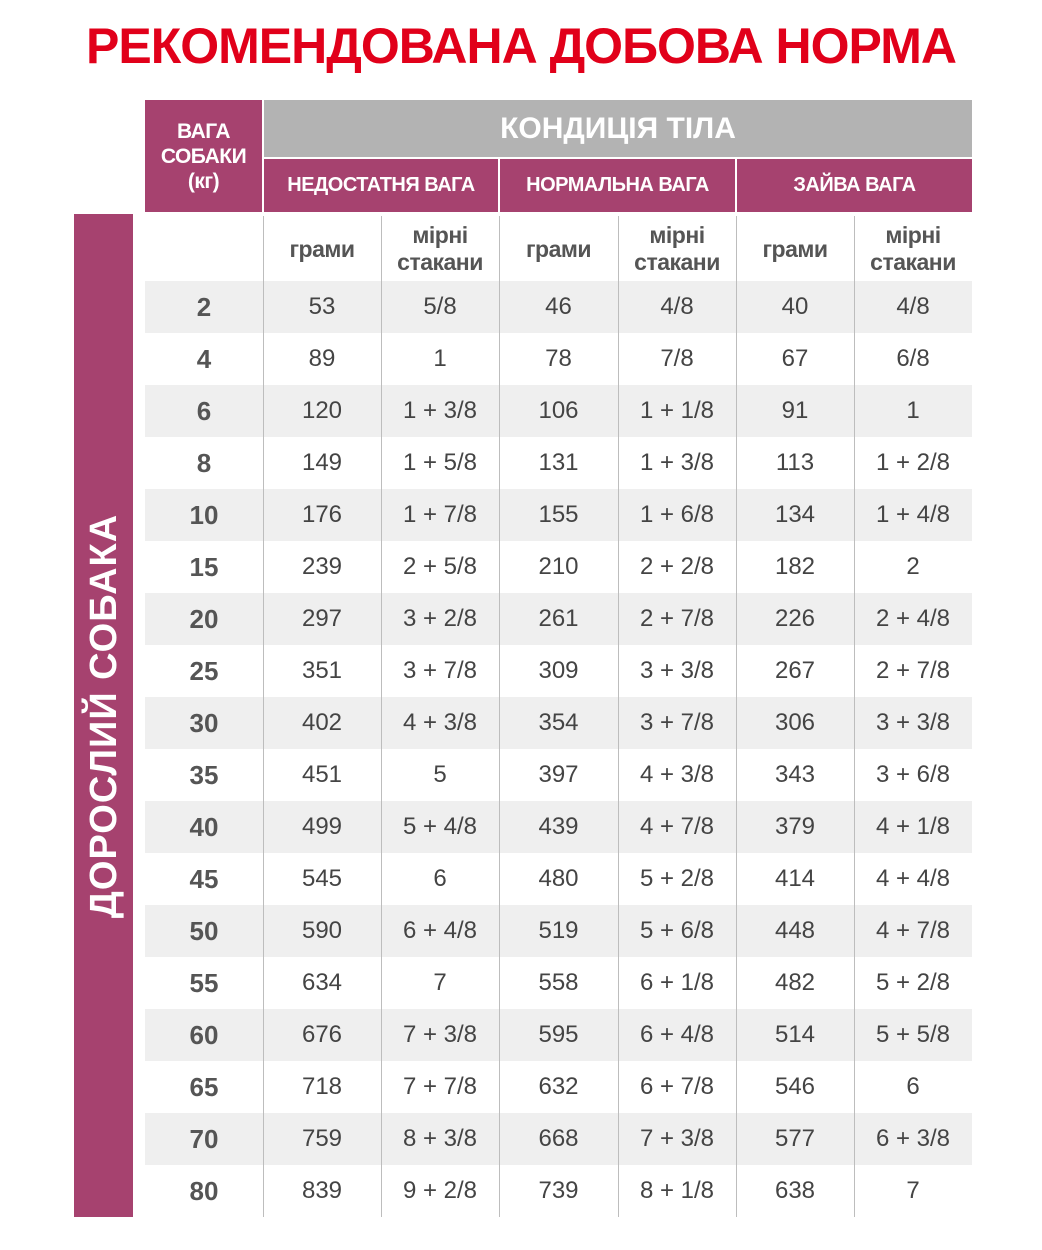  What do you see at coordinates (558, 983) in the screenshot?
I see `table-row: 55 634 7 558 6 + 1/8 482 5 + 2/8` at bounding box center [558, 983].